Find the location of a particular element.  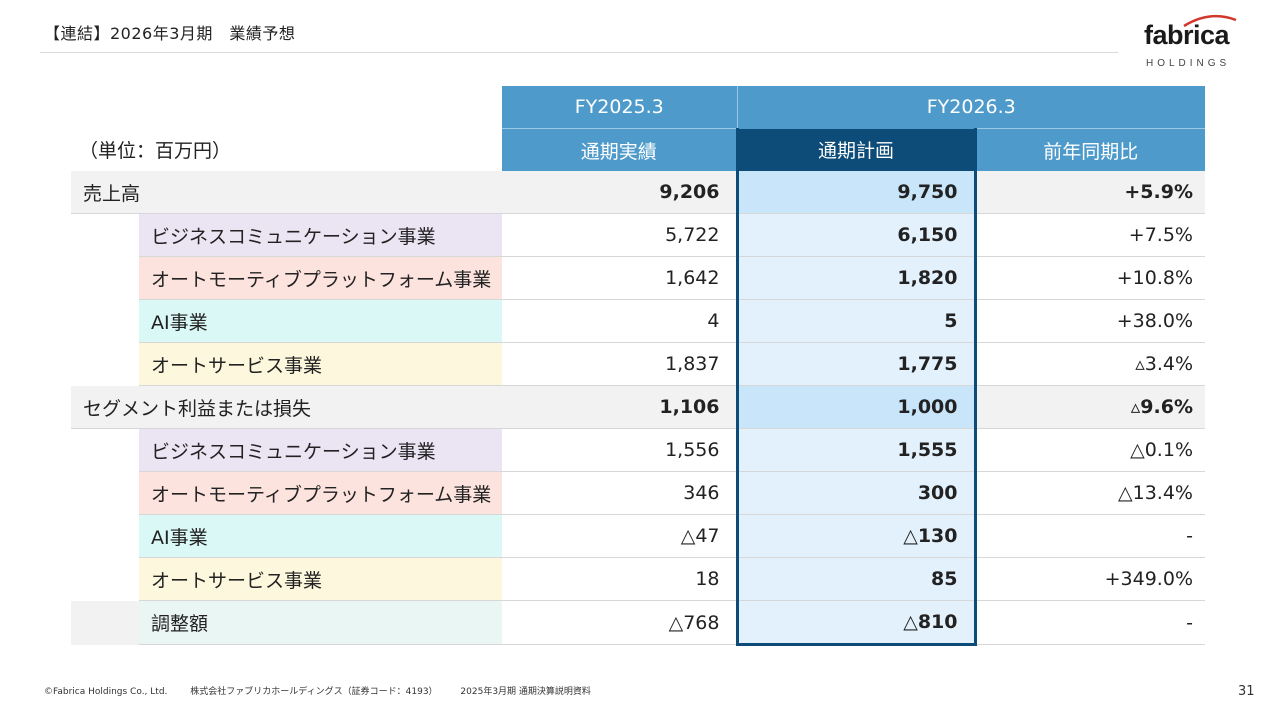

header-row-fiscal-years: FY2025.3 FY2026.3 is located at coordinates (638, 107).